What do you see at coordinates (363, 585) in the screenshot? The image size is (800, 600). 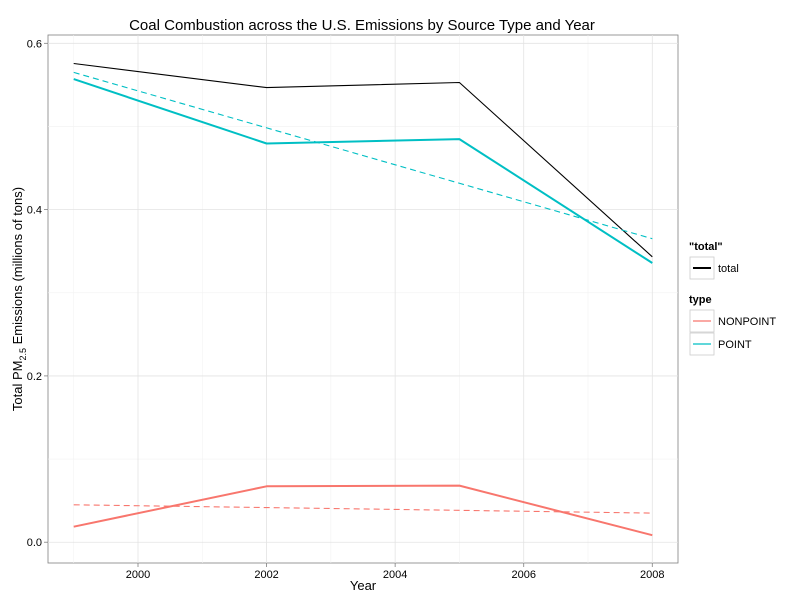 I see `x-axis-title: Year` at bounding box center [363, 585].